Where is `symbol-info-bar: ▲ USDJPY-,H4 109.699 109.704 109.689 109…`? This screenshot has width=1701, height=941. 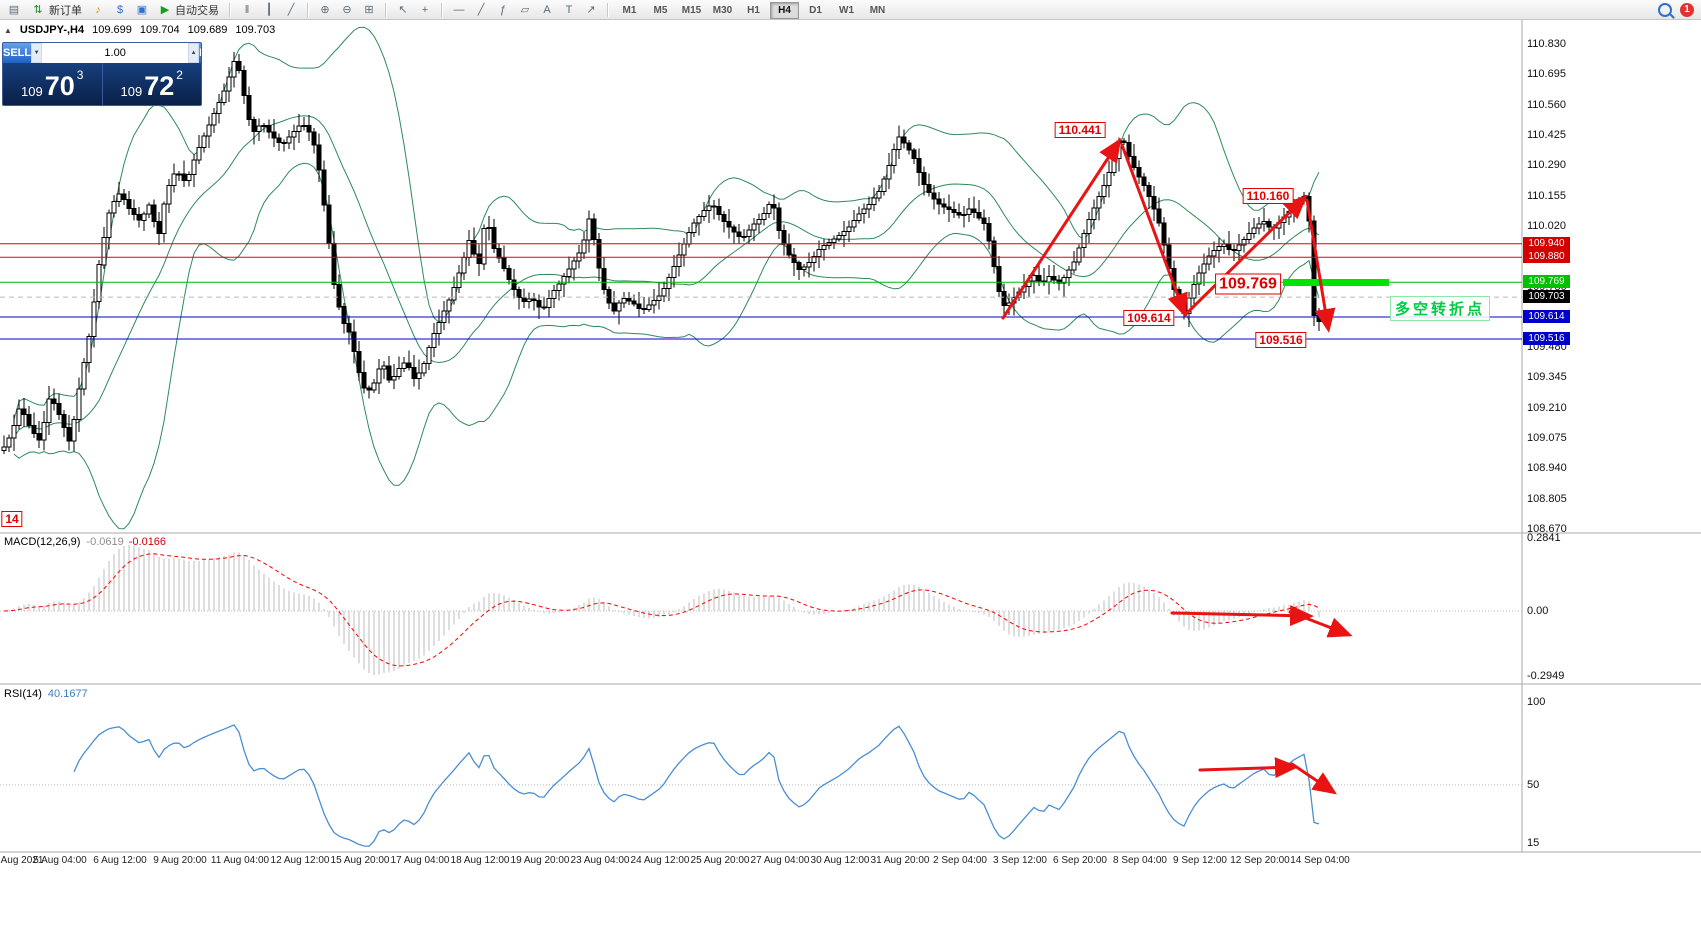 symbol-info-bar: ▲ USDJPY-,H4 109.699 109.704 109.689 109… is located at coordinates (139, 30).